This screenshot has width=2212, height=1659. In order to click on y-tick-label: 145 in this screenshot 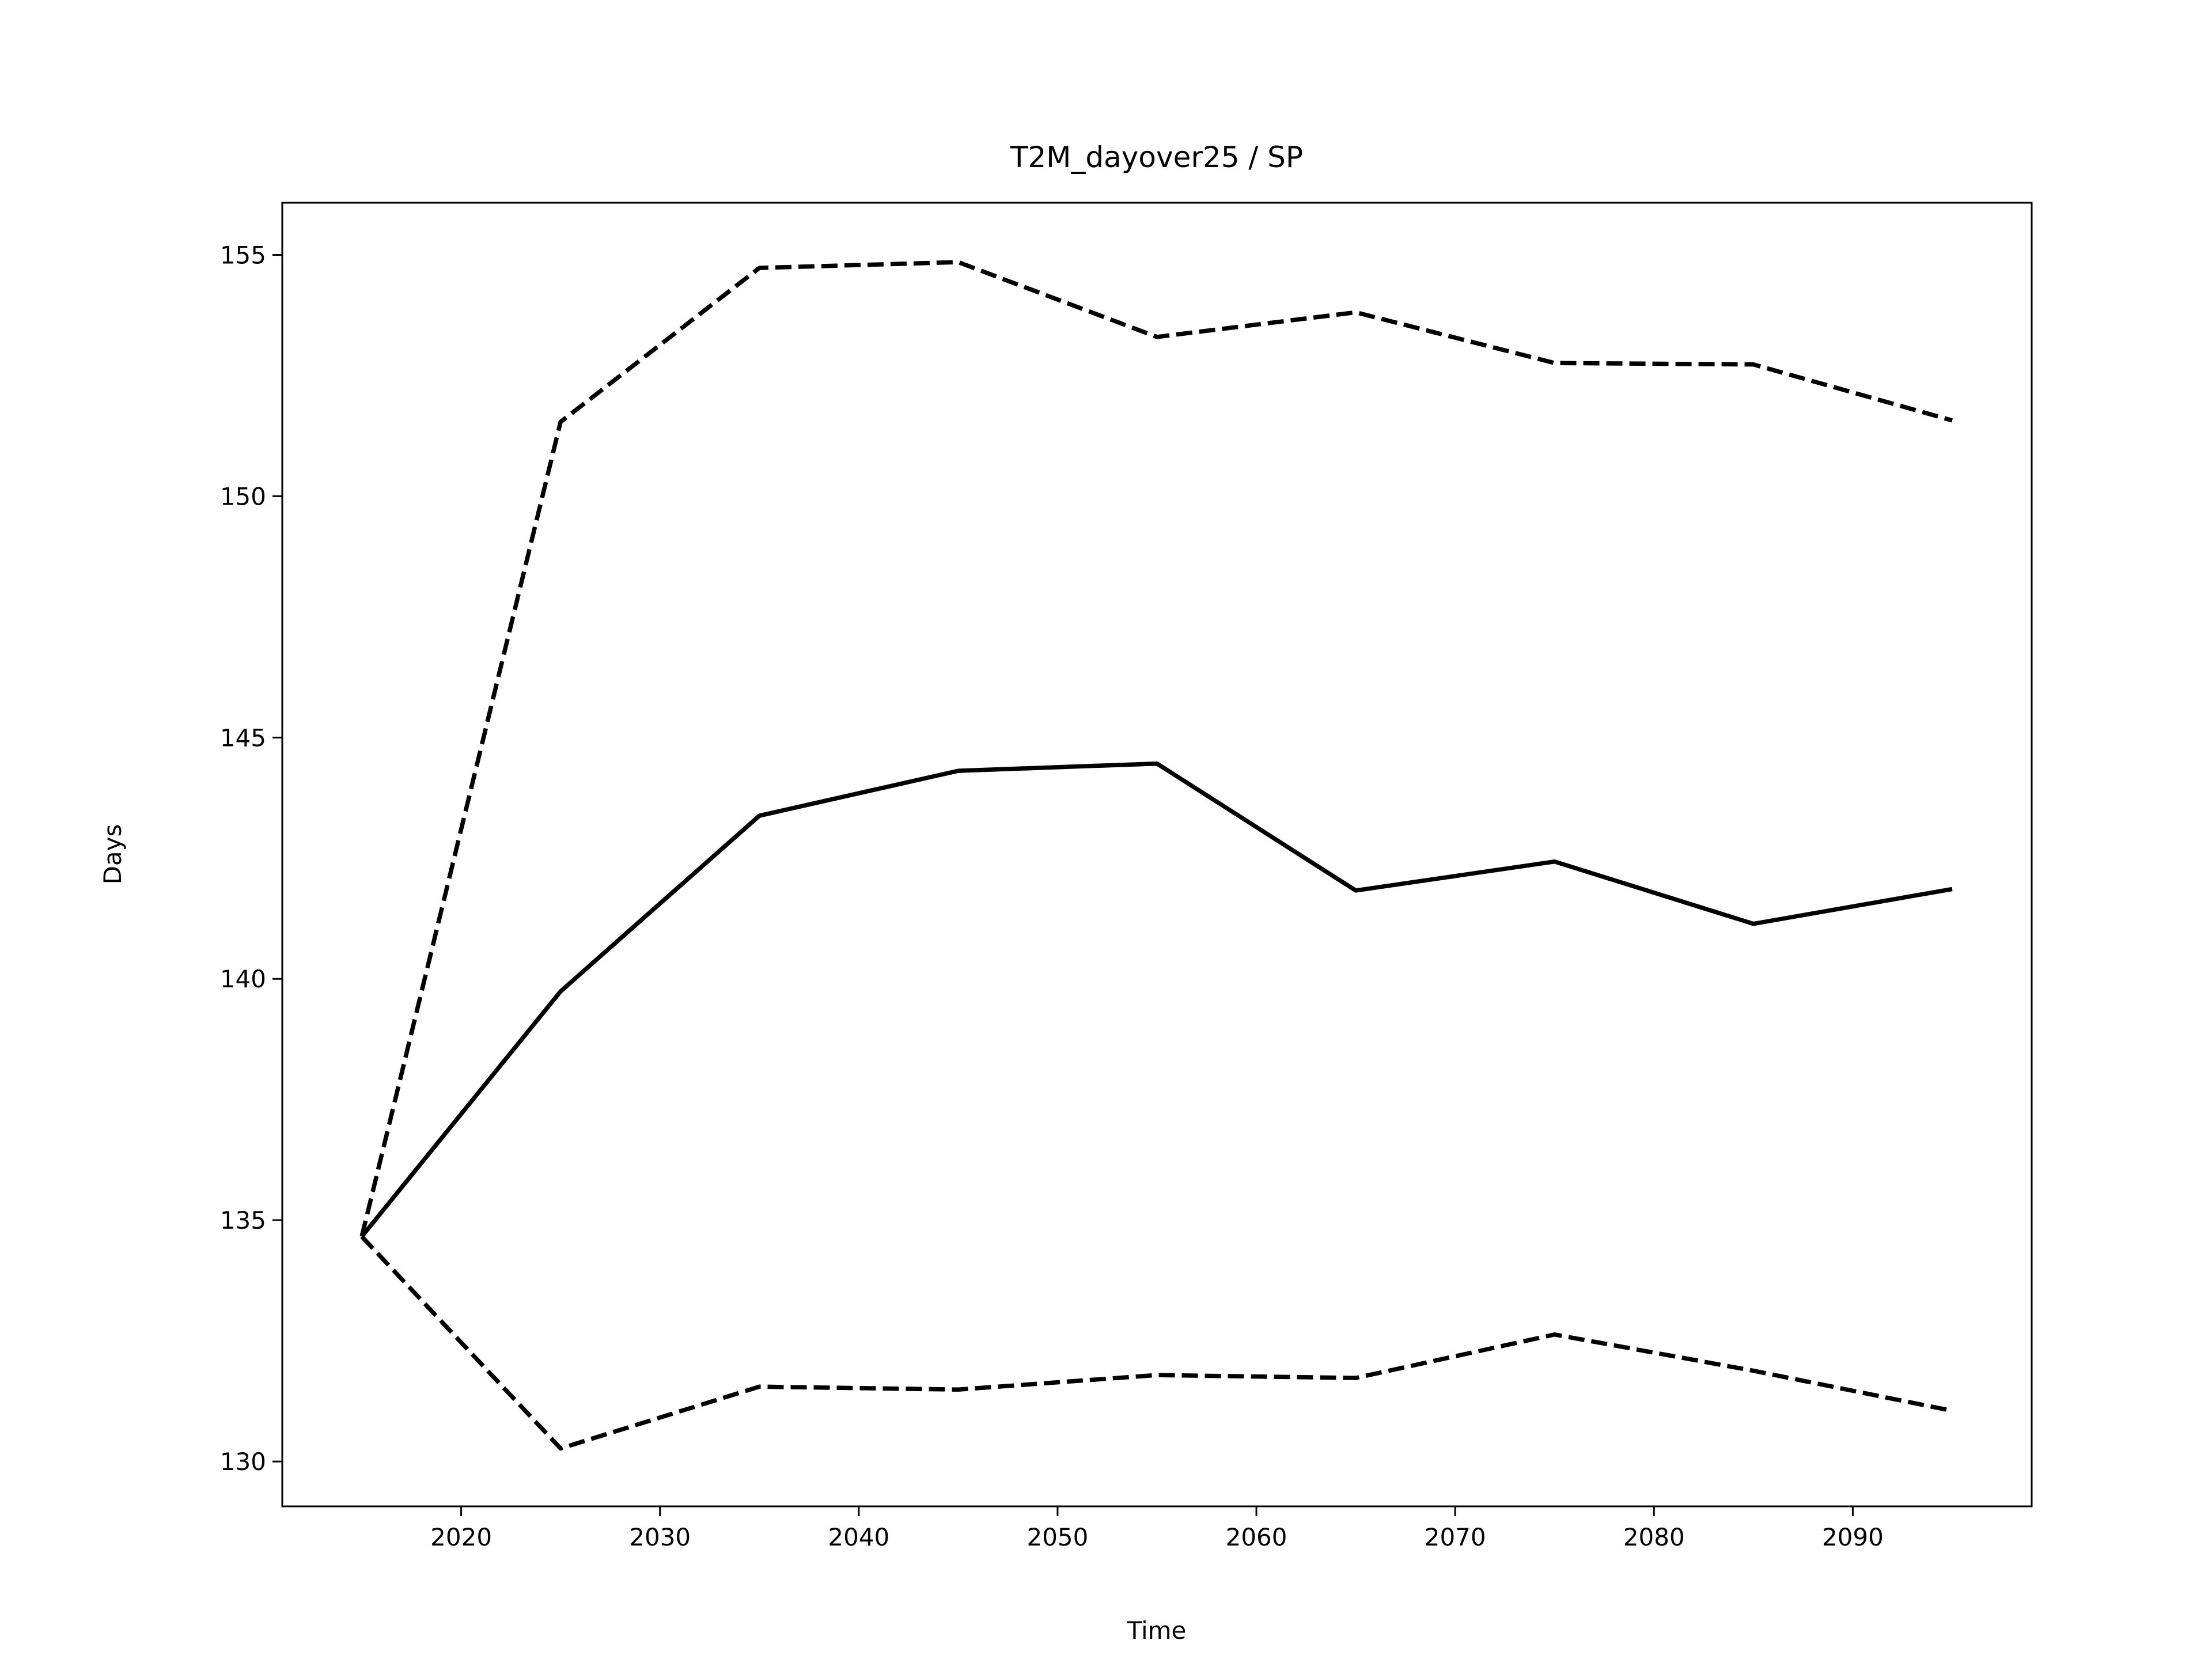, I will do `click(243, 738)`.